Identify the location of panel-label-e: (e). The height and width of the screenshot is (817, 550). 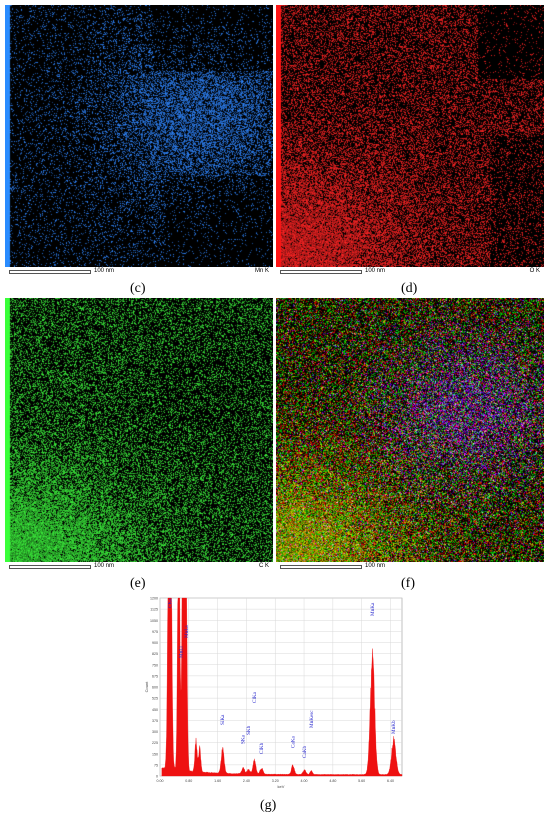
(138, 583).